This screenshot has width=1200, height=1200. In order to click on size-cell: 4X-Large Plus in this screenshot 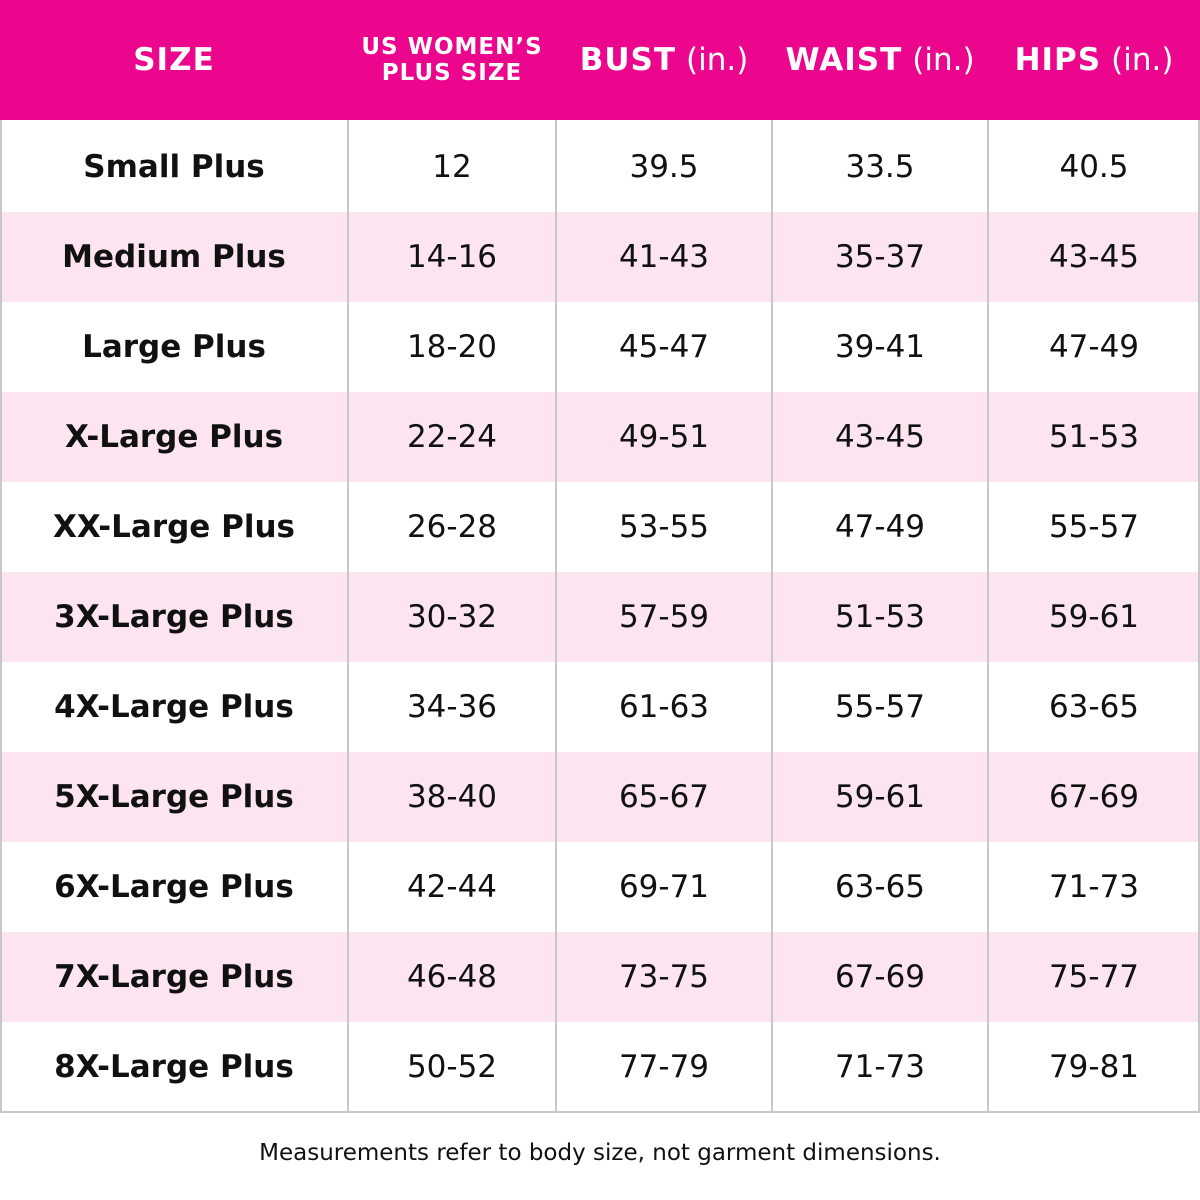, I will do `click(174, 707)`.